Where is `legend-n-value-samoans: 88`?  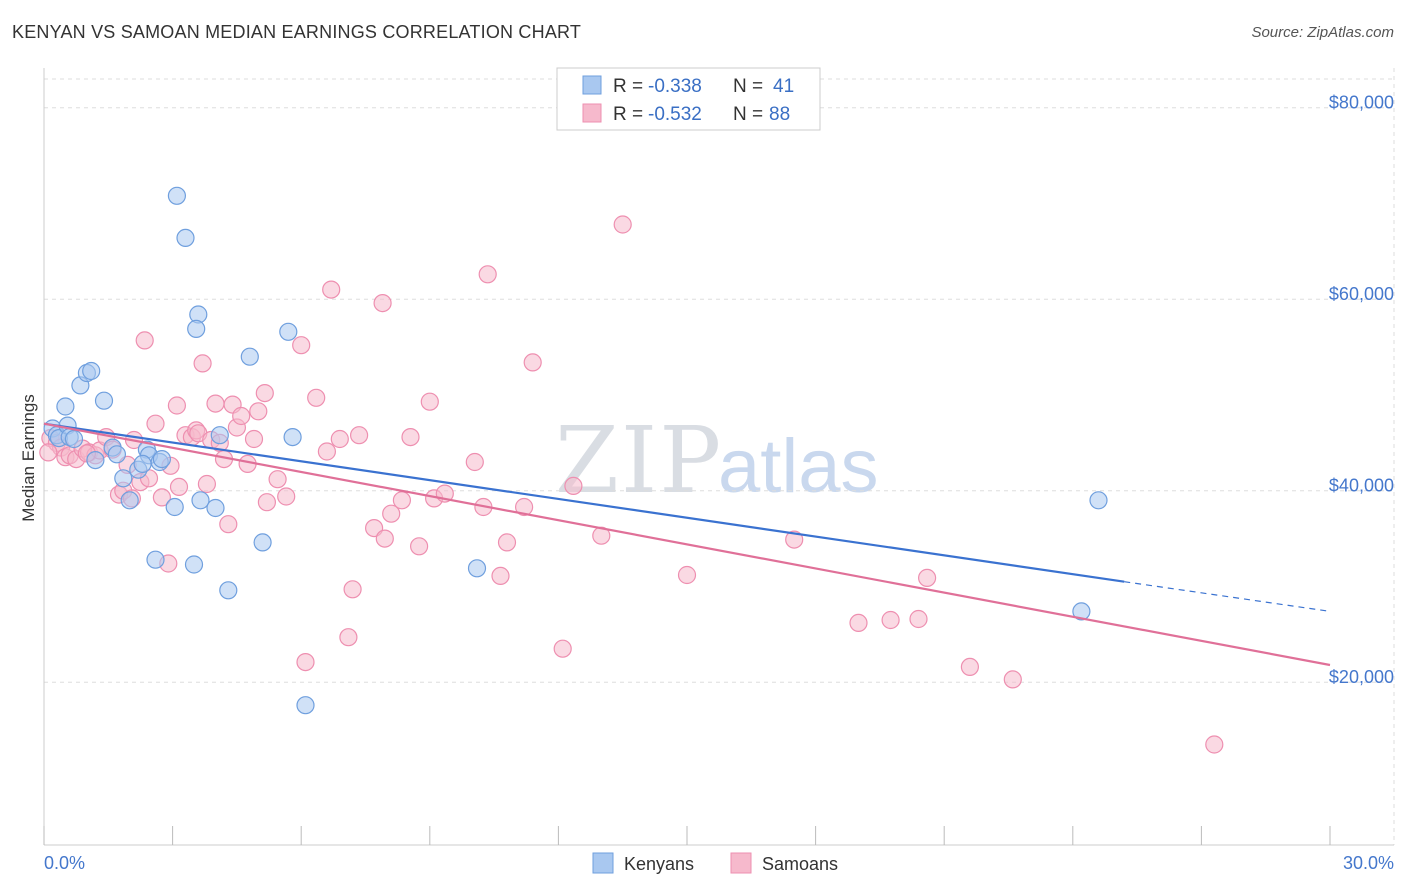
legend-n-value-samoans: 88 is located at coordinates (779, 114).